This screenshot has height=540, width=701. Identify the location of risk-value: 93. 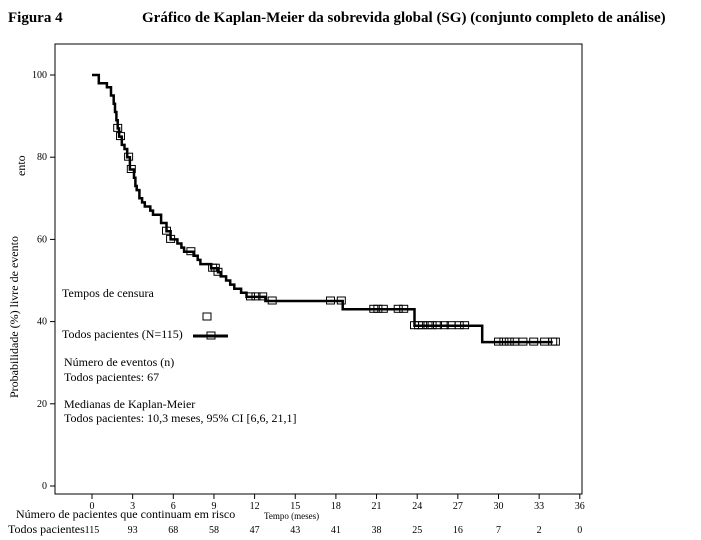
(133, 530).